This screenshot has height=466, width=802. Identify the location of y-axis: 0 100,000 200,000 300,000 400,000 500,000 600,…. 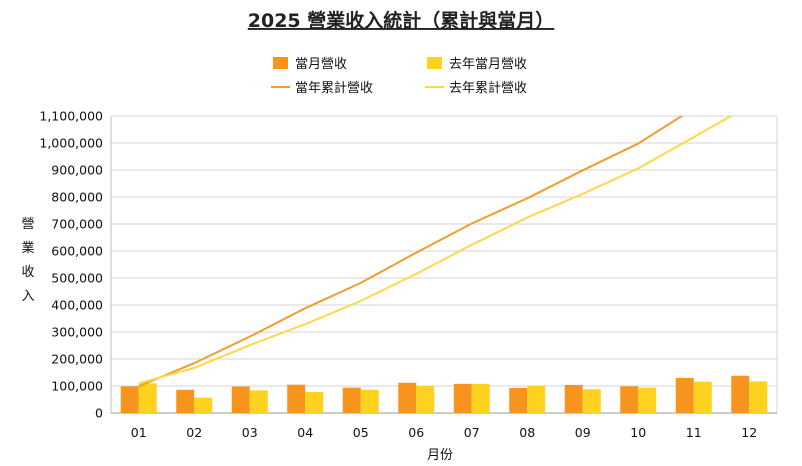
(71, 265).